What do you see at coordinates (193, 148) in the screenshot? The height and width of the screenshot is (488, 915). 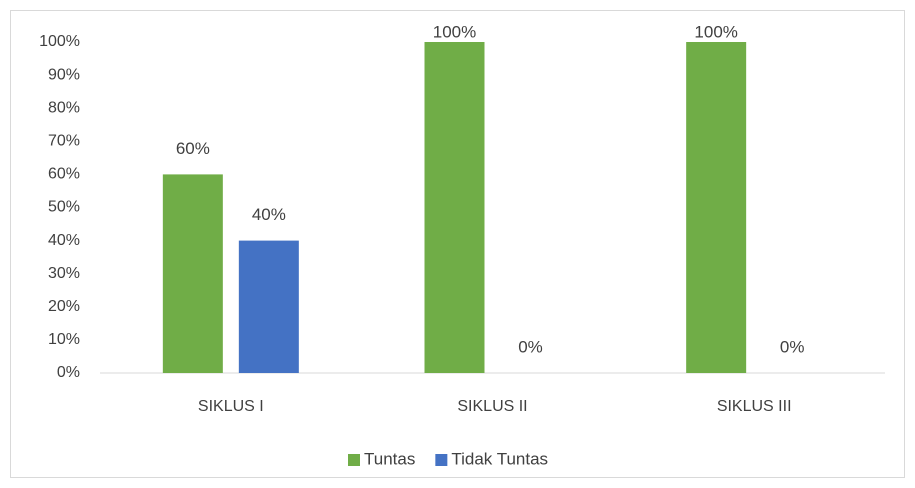 I see `data-label: 60%` at bounding box center [193, 148].